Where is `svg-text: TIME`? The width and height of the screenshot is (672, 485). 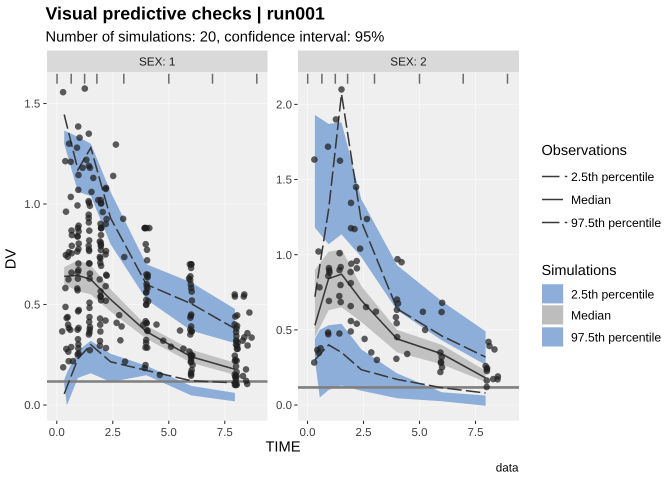
svg-text: TIME is located at coordinates (282, 448).